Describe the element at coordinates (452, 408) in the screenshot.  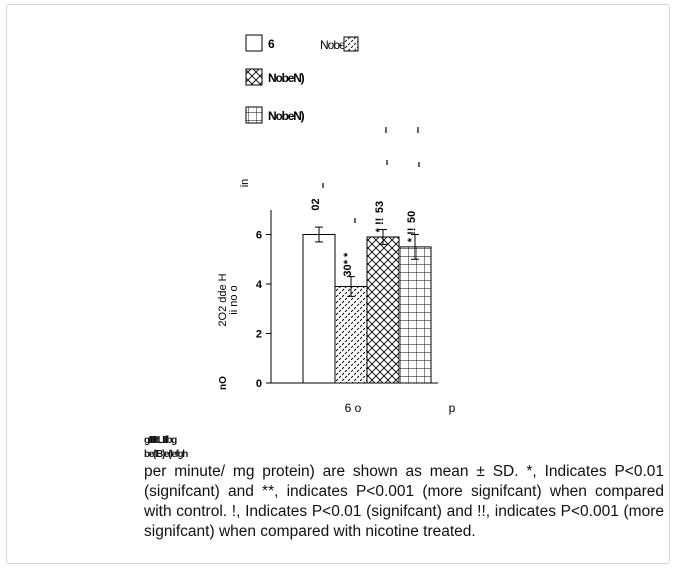
I see `x-axis-right-label: p` at that location.